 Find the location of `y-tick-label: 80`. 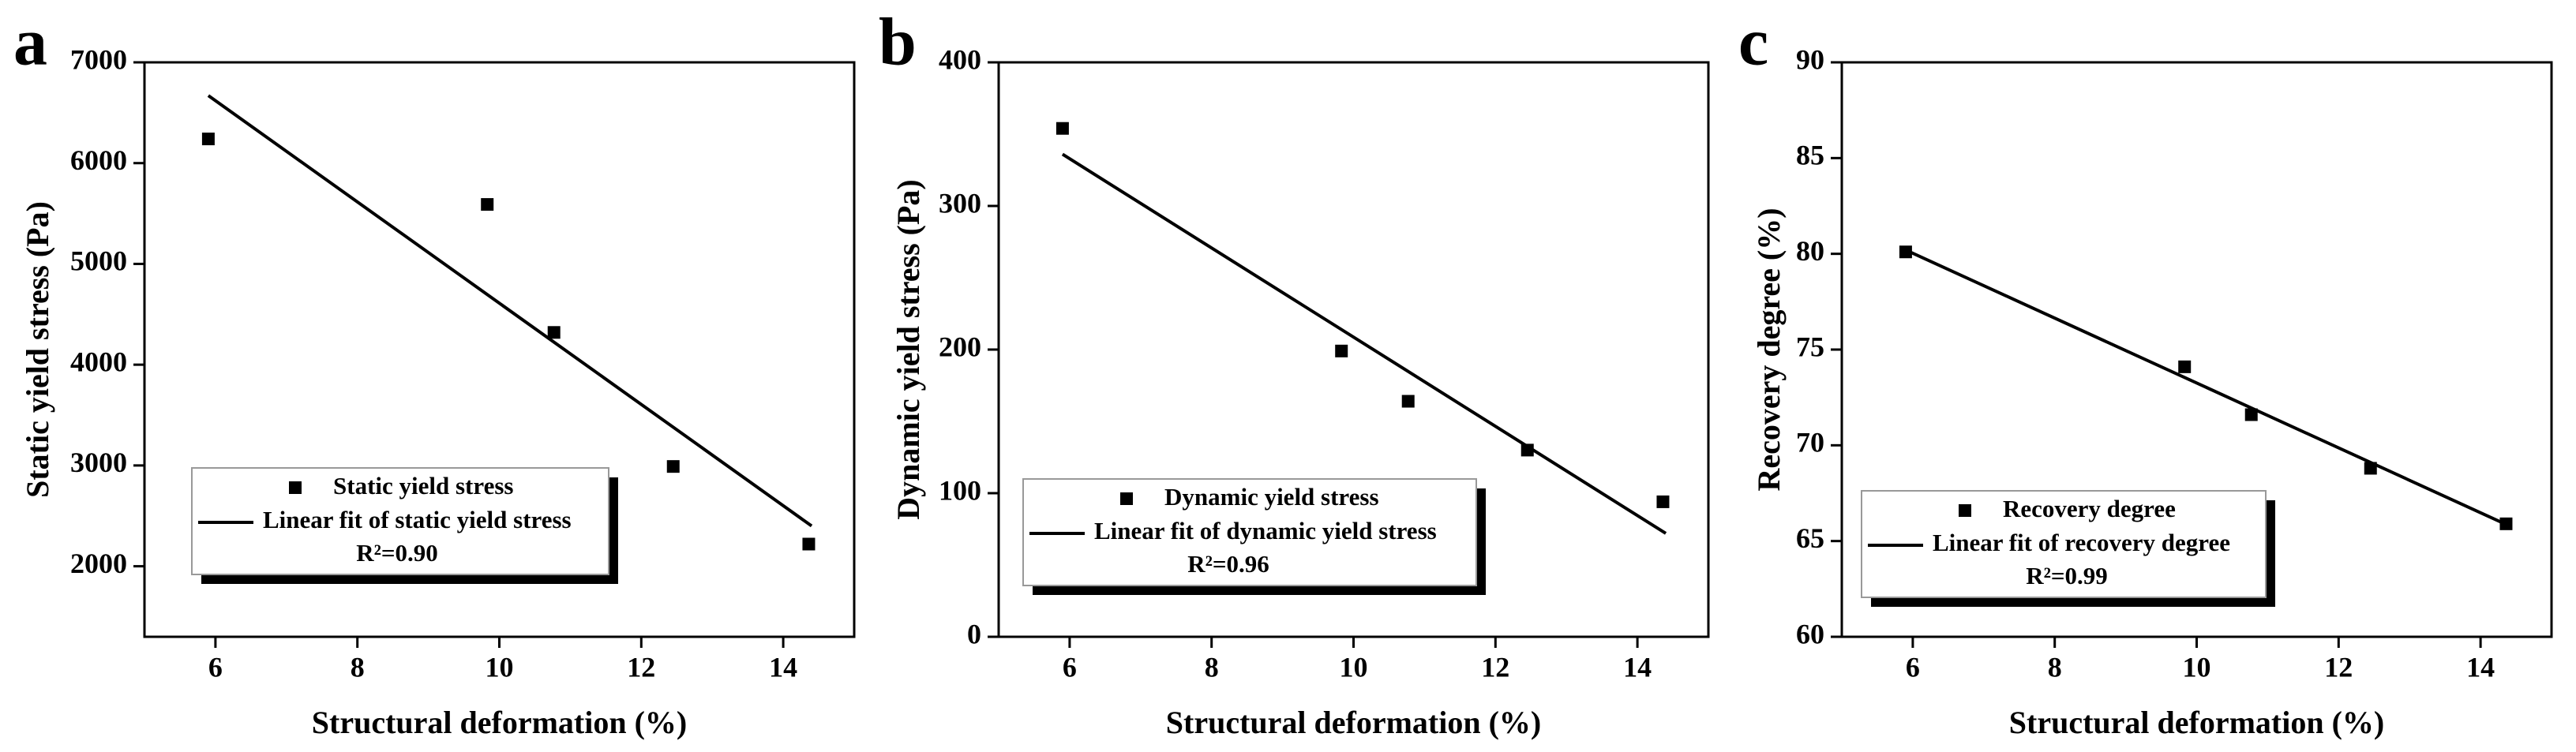

y-tick-label: 80 is located at coordinates (1810, 251).